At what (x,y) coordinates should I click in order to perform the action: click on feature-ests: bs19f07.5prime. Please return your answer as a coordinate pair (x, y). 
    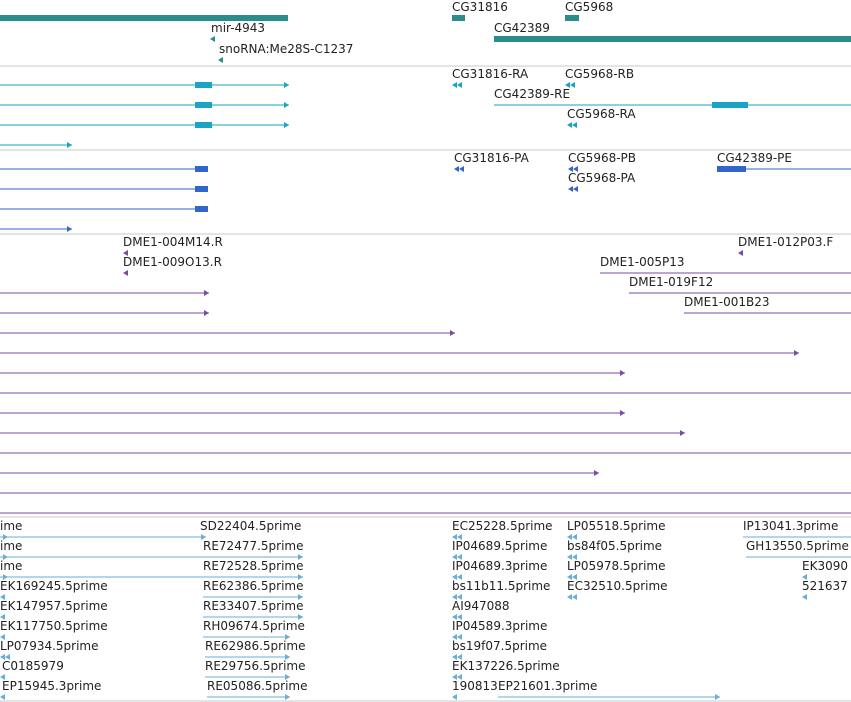
    Looking at the image, I should click on (499, 649).